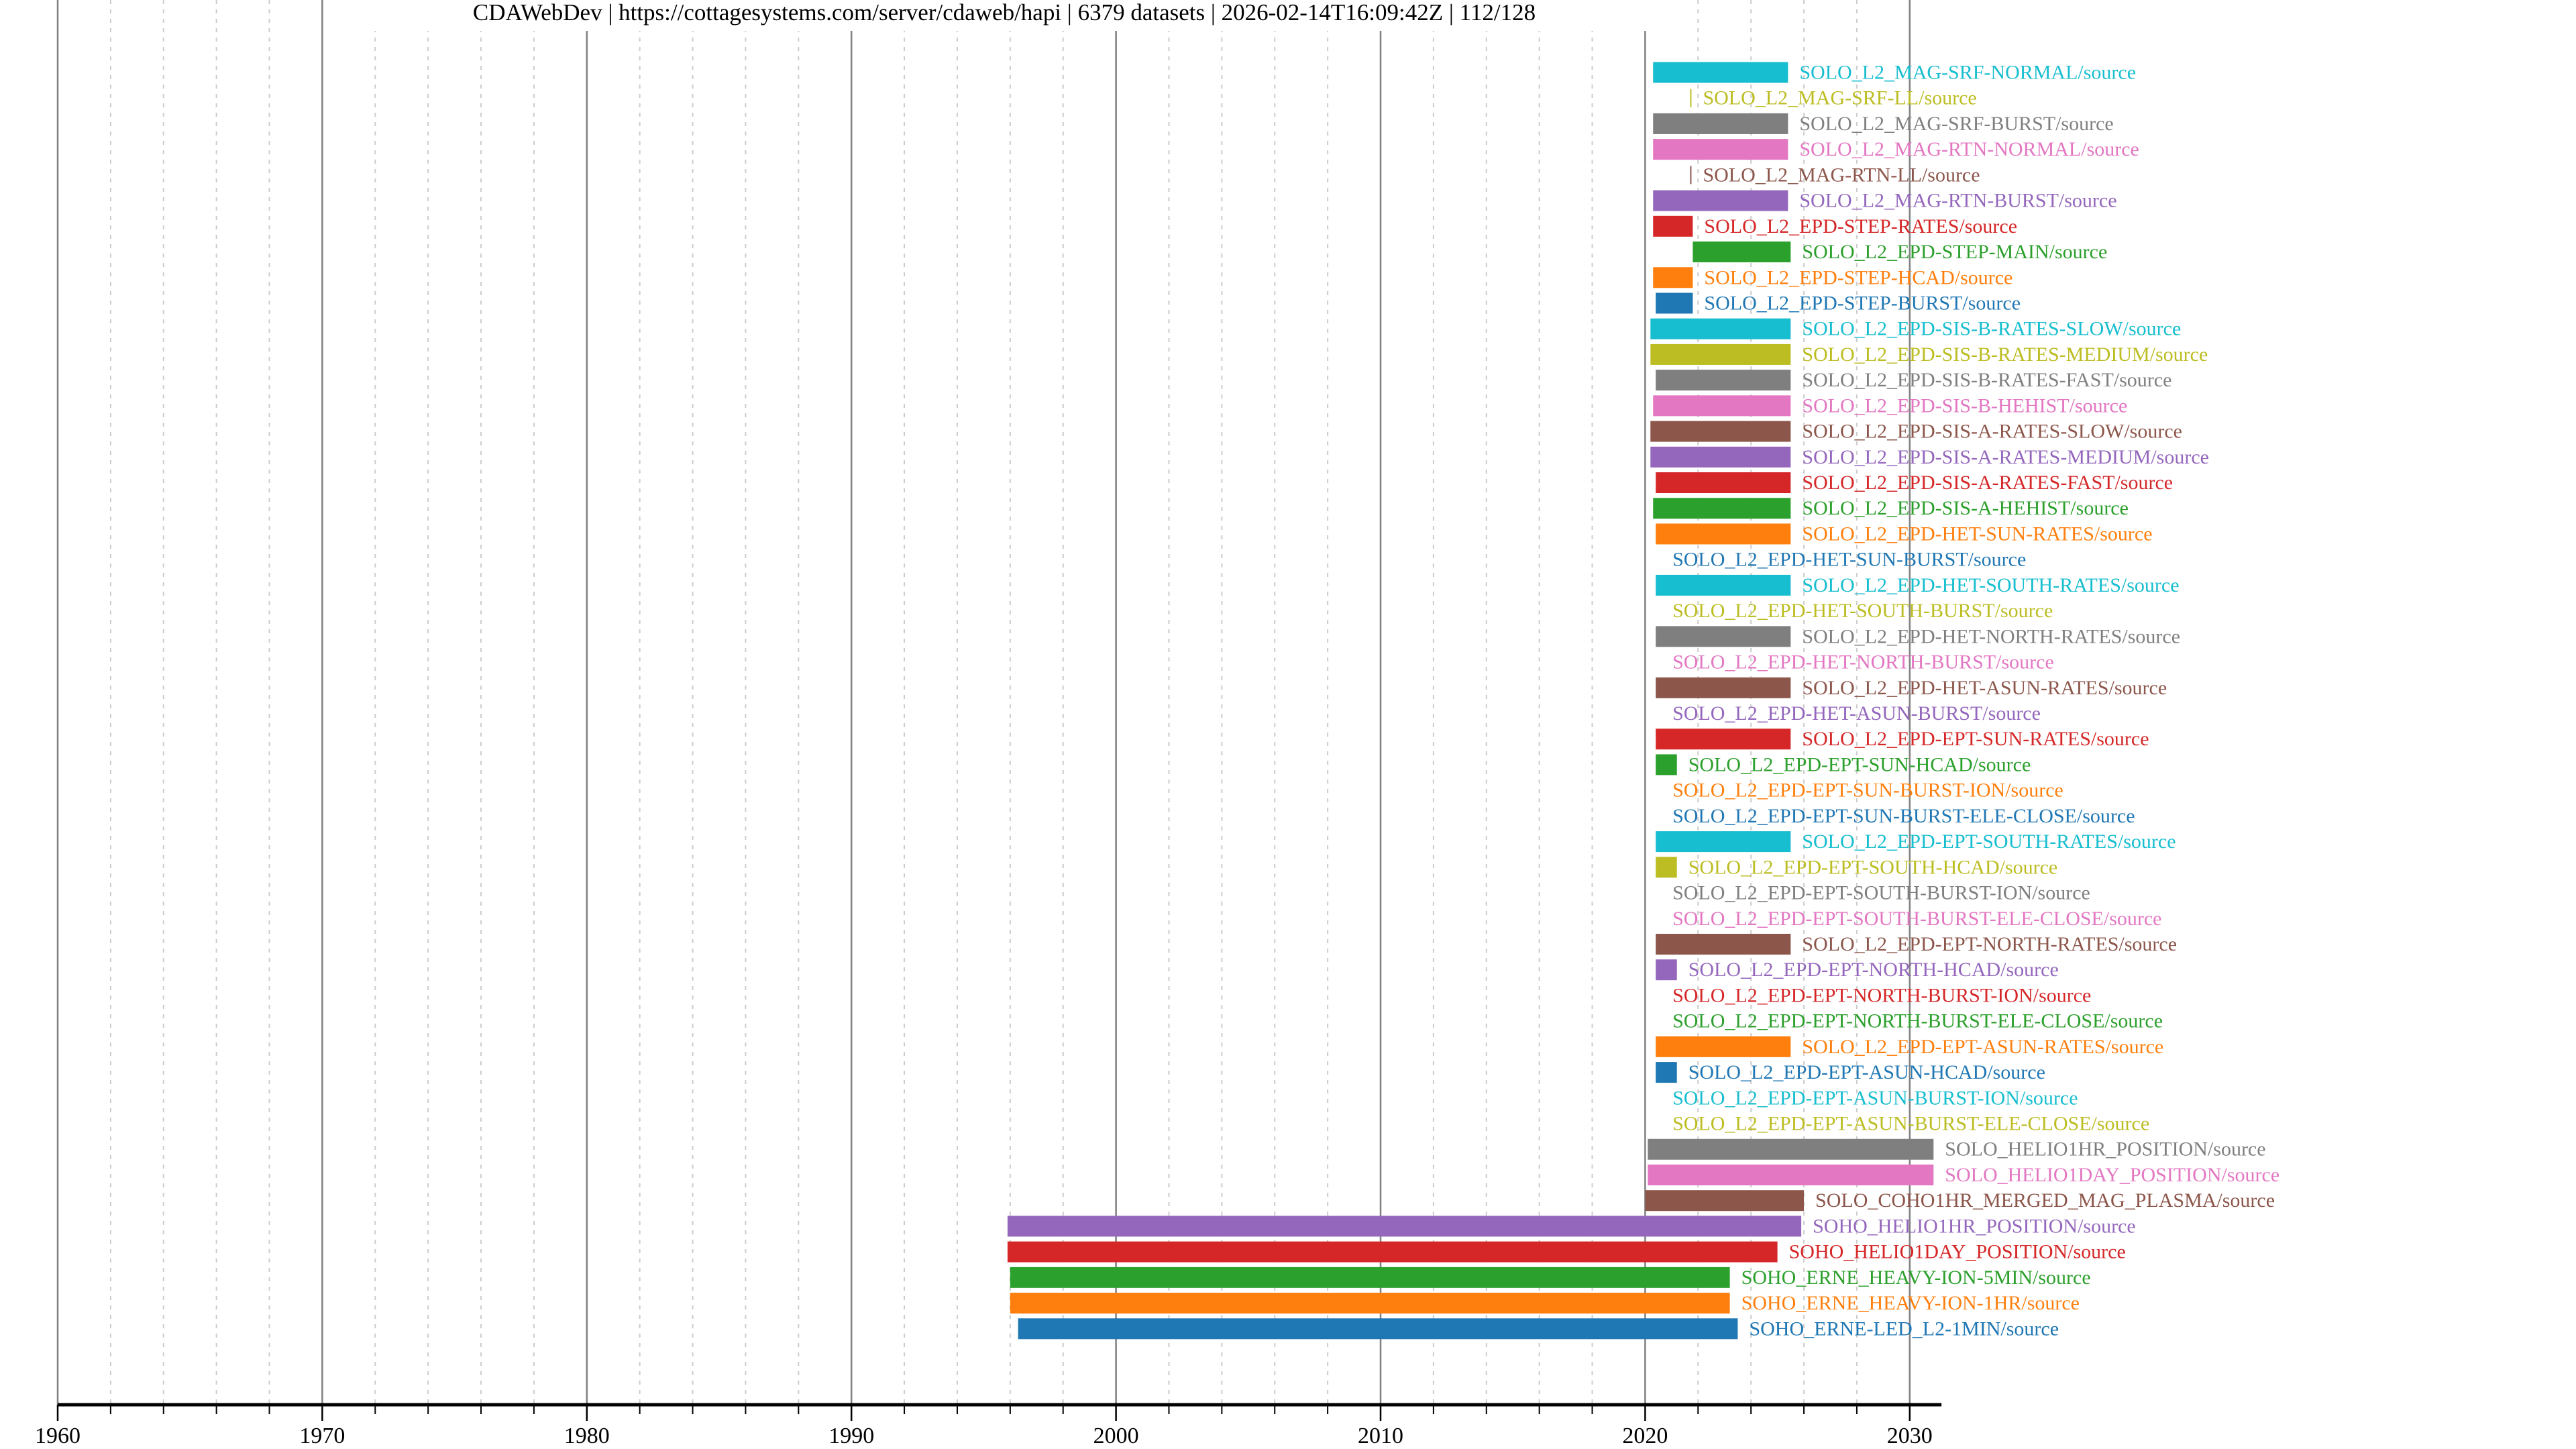 Image resolution: width=2576 pixels, height=1449 pixels. Describe the element at coordinates (1967, 73) in the screenshot. I see `dataset-label: SOLO_L2_MAG-SRF-NORMAL/source` at that location.